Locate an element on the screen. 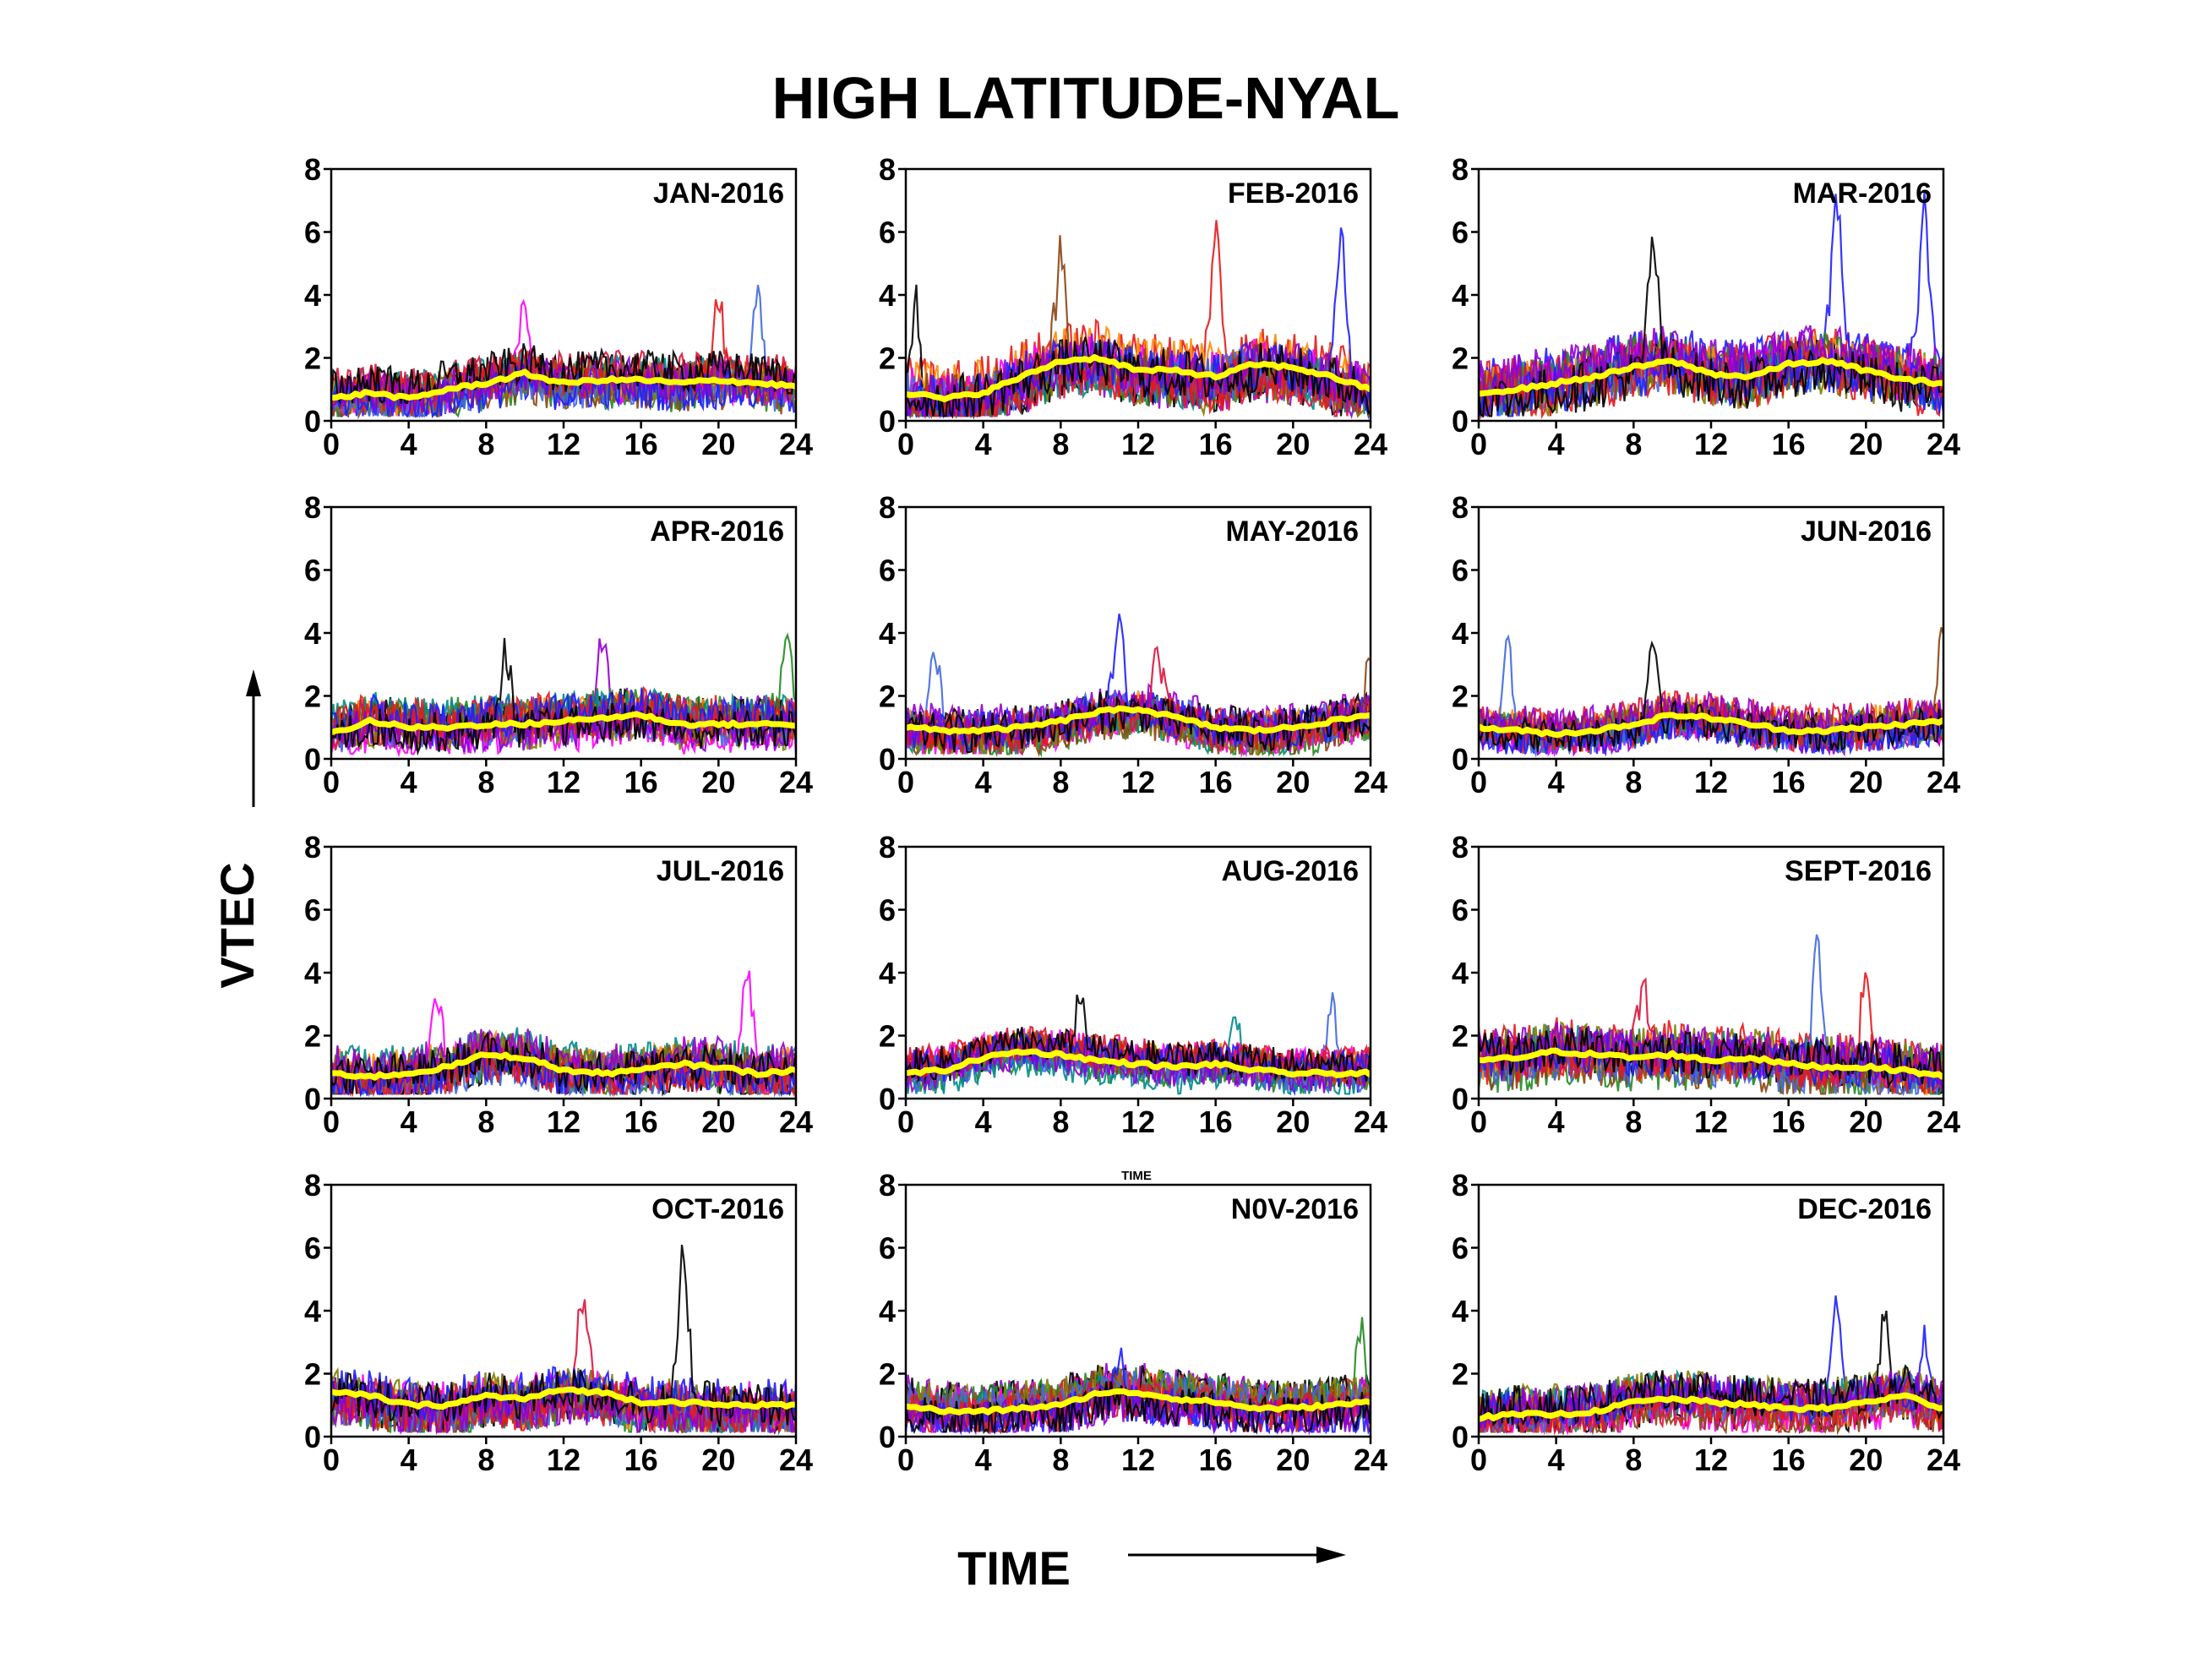 The height and width of the screenshot is (1680, 2191). x-axis-label: TIME is located at coordinates (1014, 1568).